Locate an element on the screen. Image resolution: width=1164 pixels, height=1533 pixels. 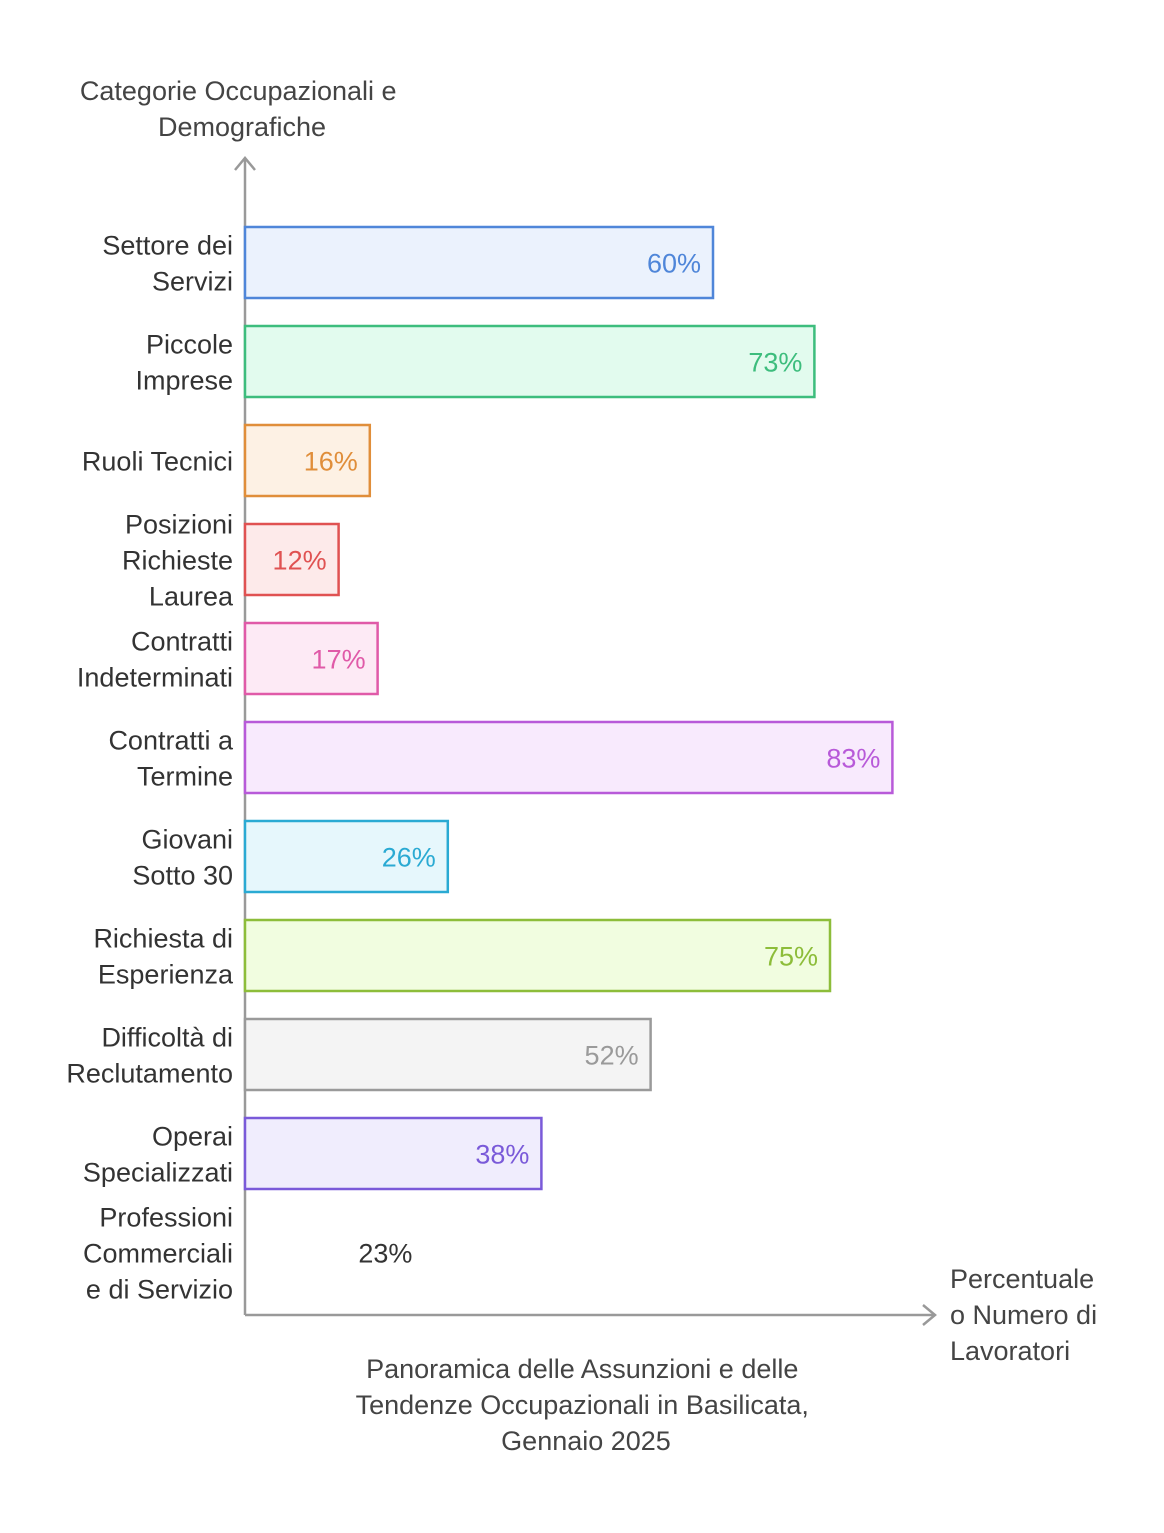
bar-value-label: 73% is located at coordinates (775, 363).